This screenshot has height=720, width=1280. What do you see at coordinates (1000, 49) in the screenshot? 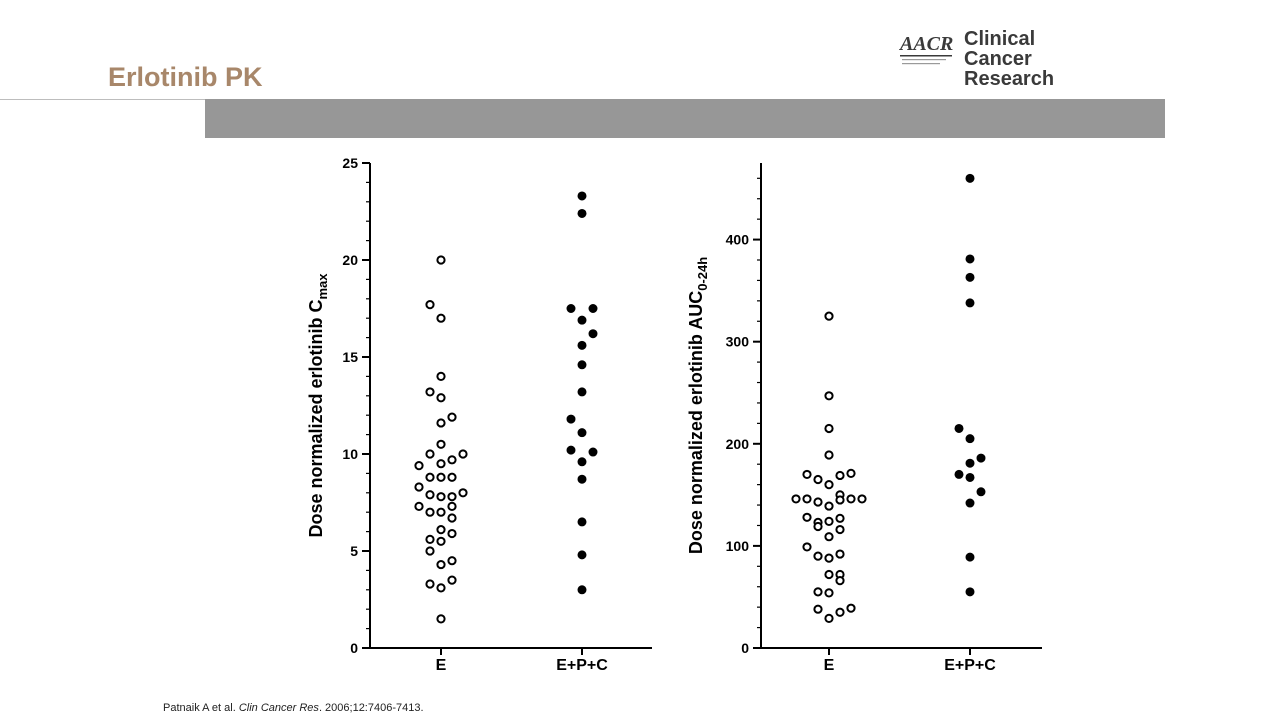
I see `journal-name-line1: Clinical Cancer` at bounding box center [1000, 49].